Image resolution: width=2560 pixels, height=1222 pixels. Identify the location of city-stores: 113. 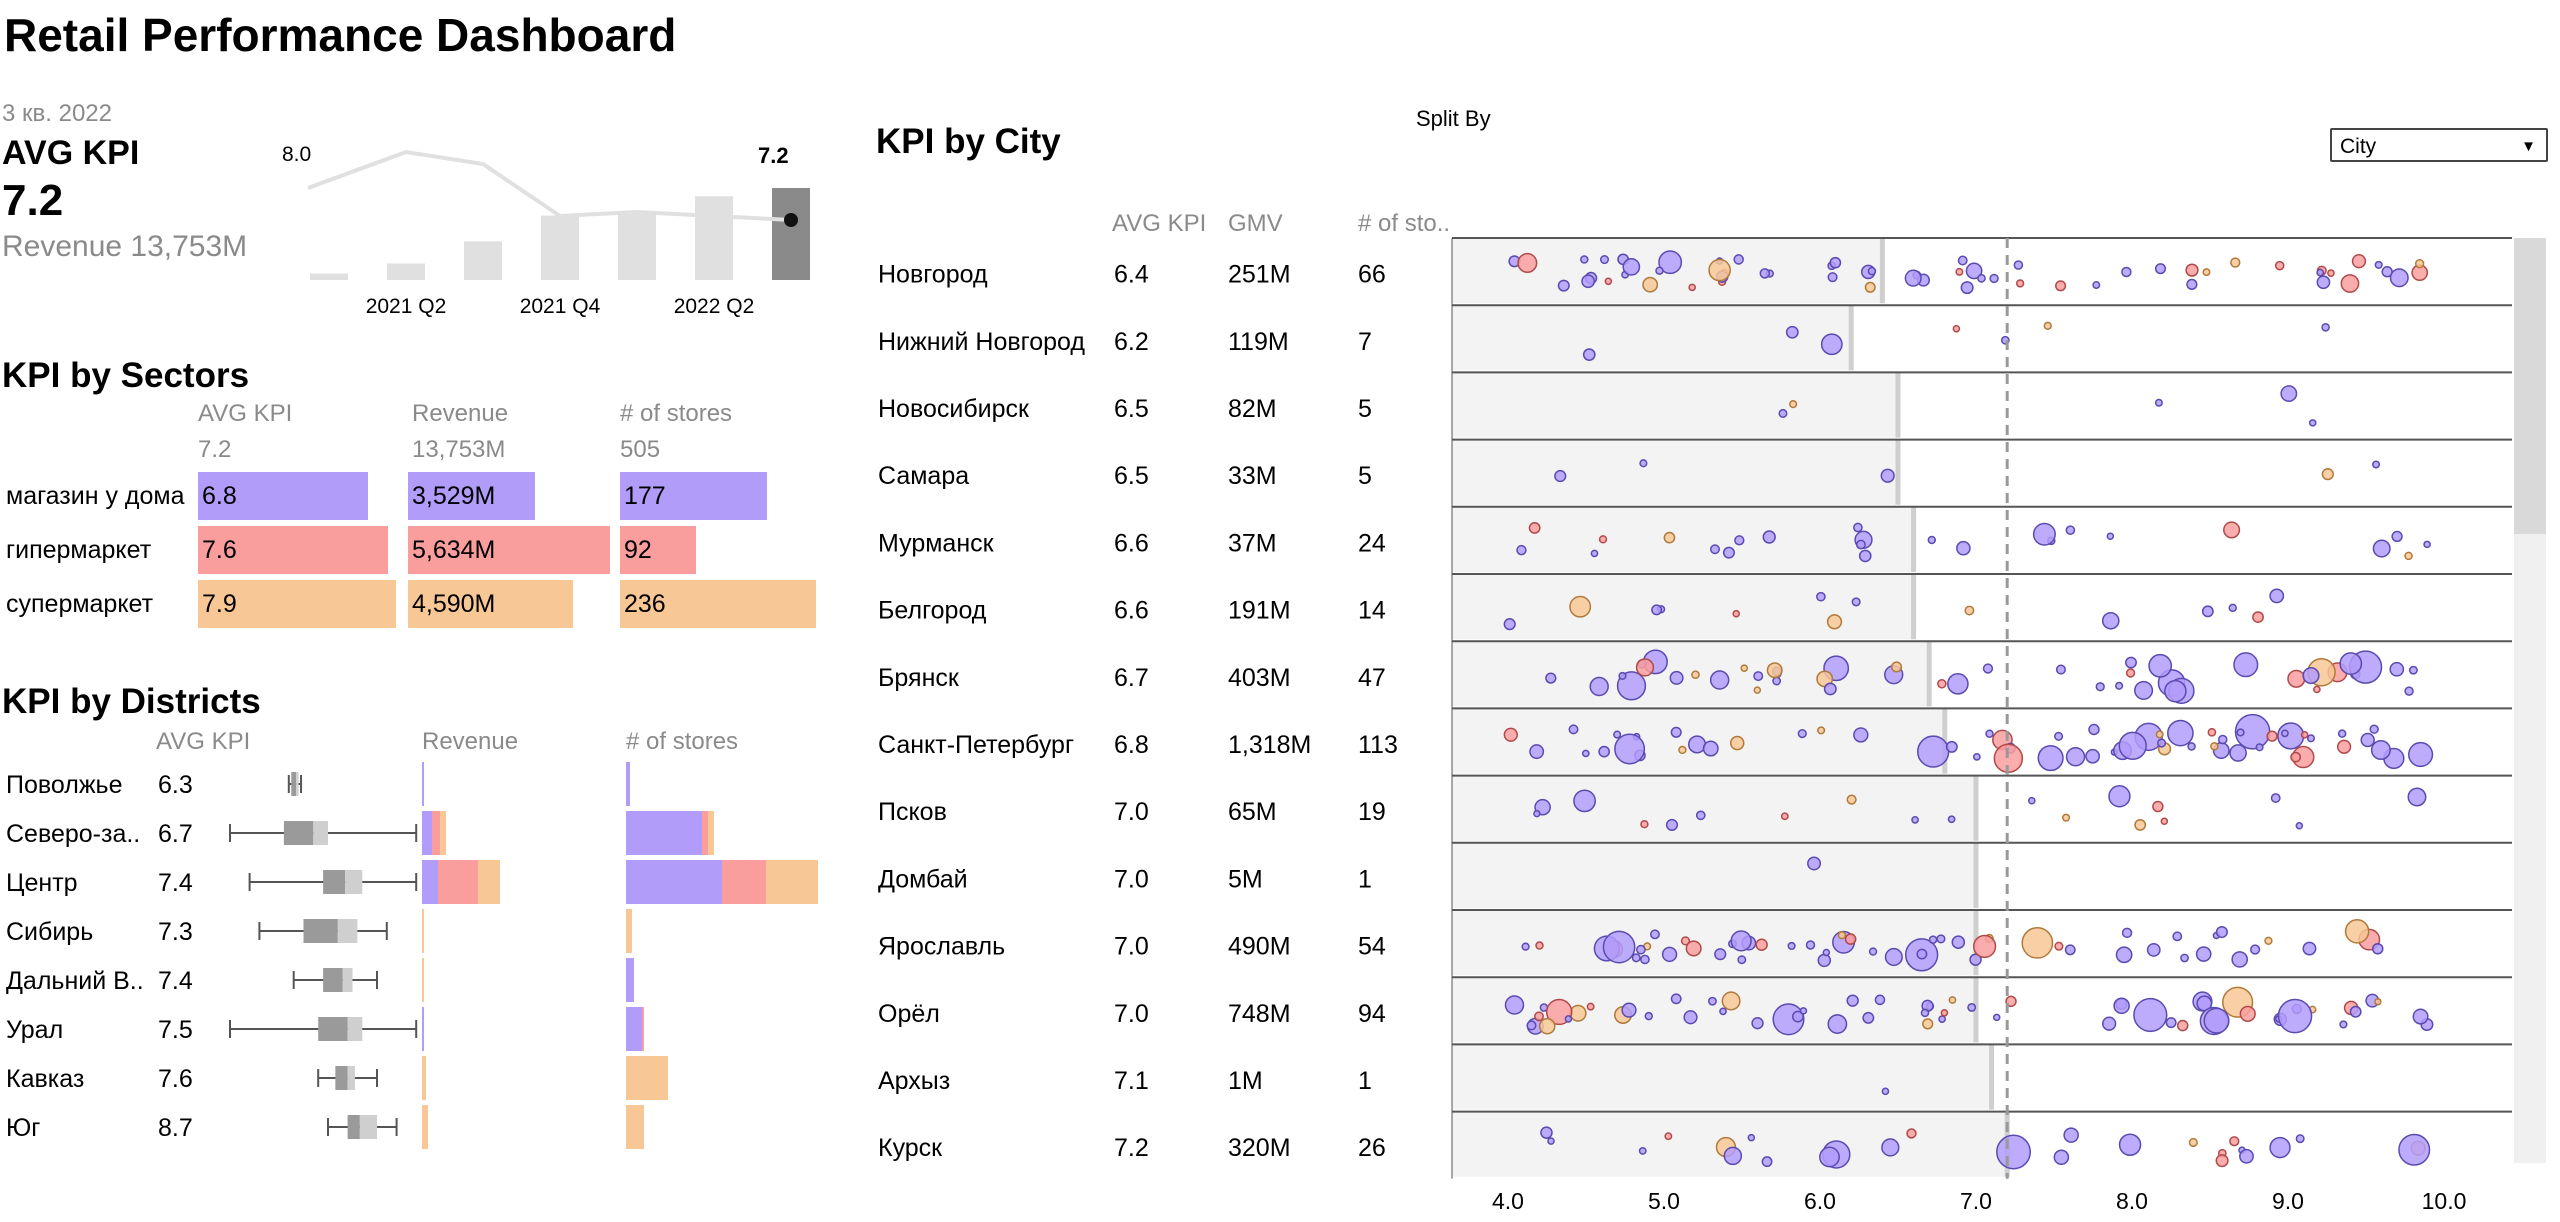
(1378, 745).